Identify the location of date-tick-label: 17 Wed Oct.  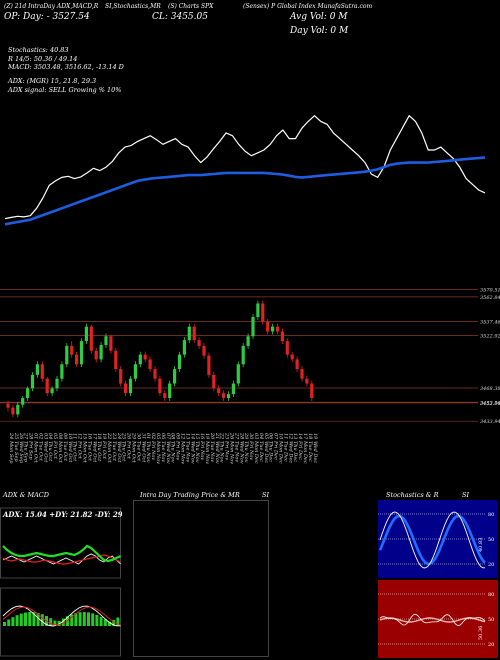
(94, 448).